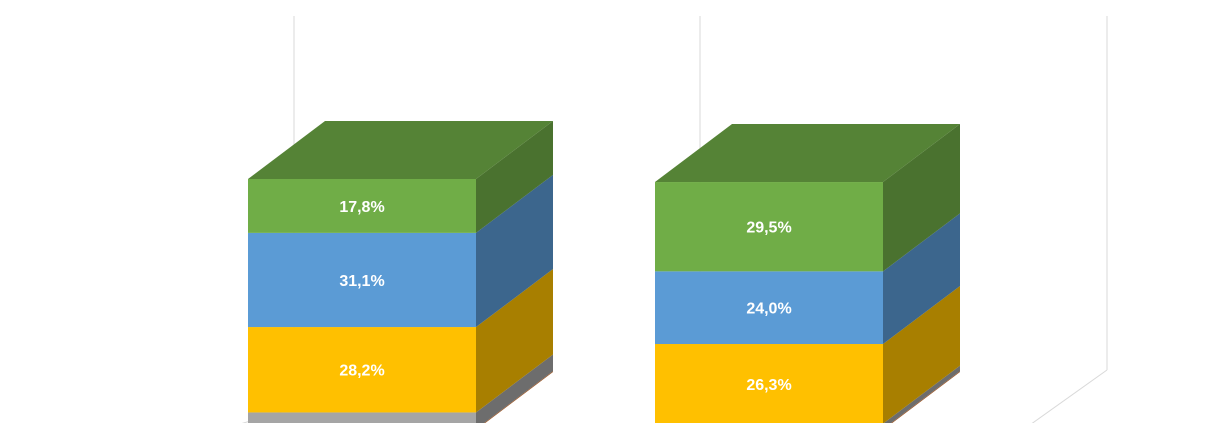 The height and width of the screenshot is (423, 1210). What do you see at coordinates (514, 251) in the screenshot?
I see `bar-side-s4-c1` at bounding box center [514, 251].